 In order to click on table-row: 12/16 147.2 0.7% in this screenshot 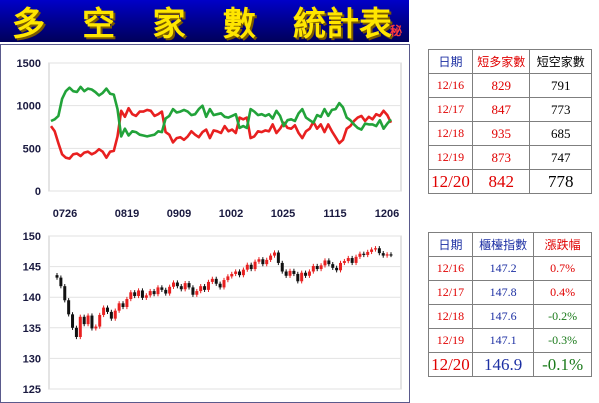, I will do `click(510, 268)`.